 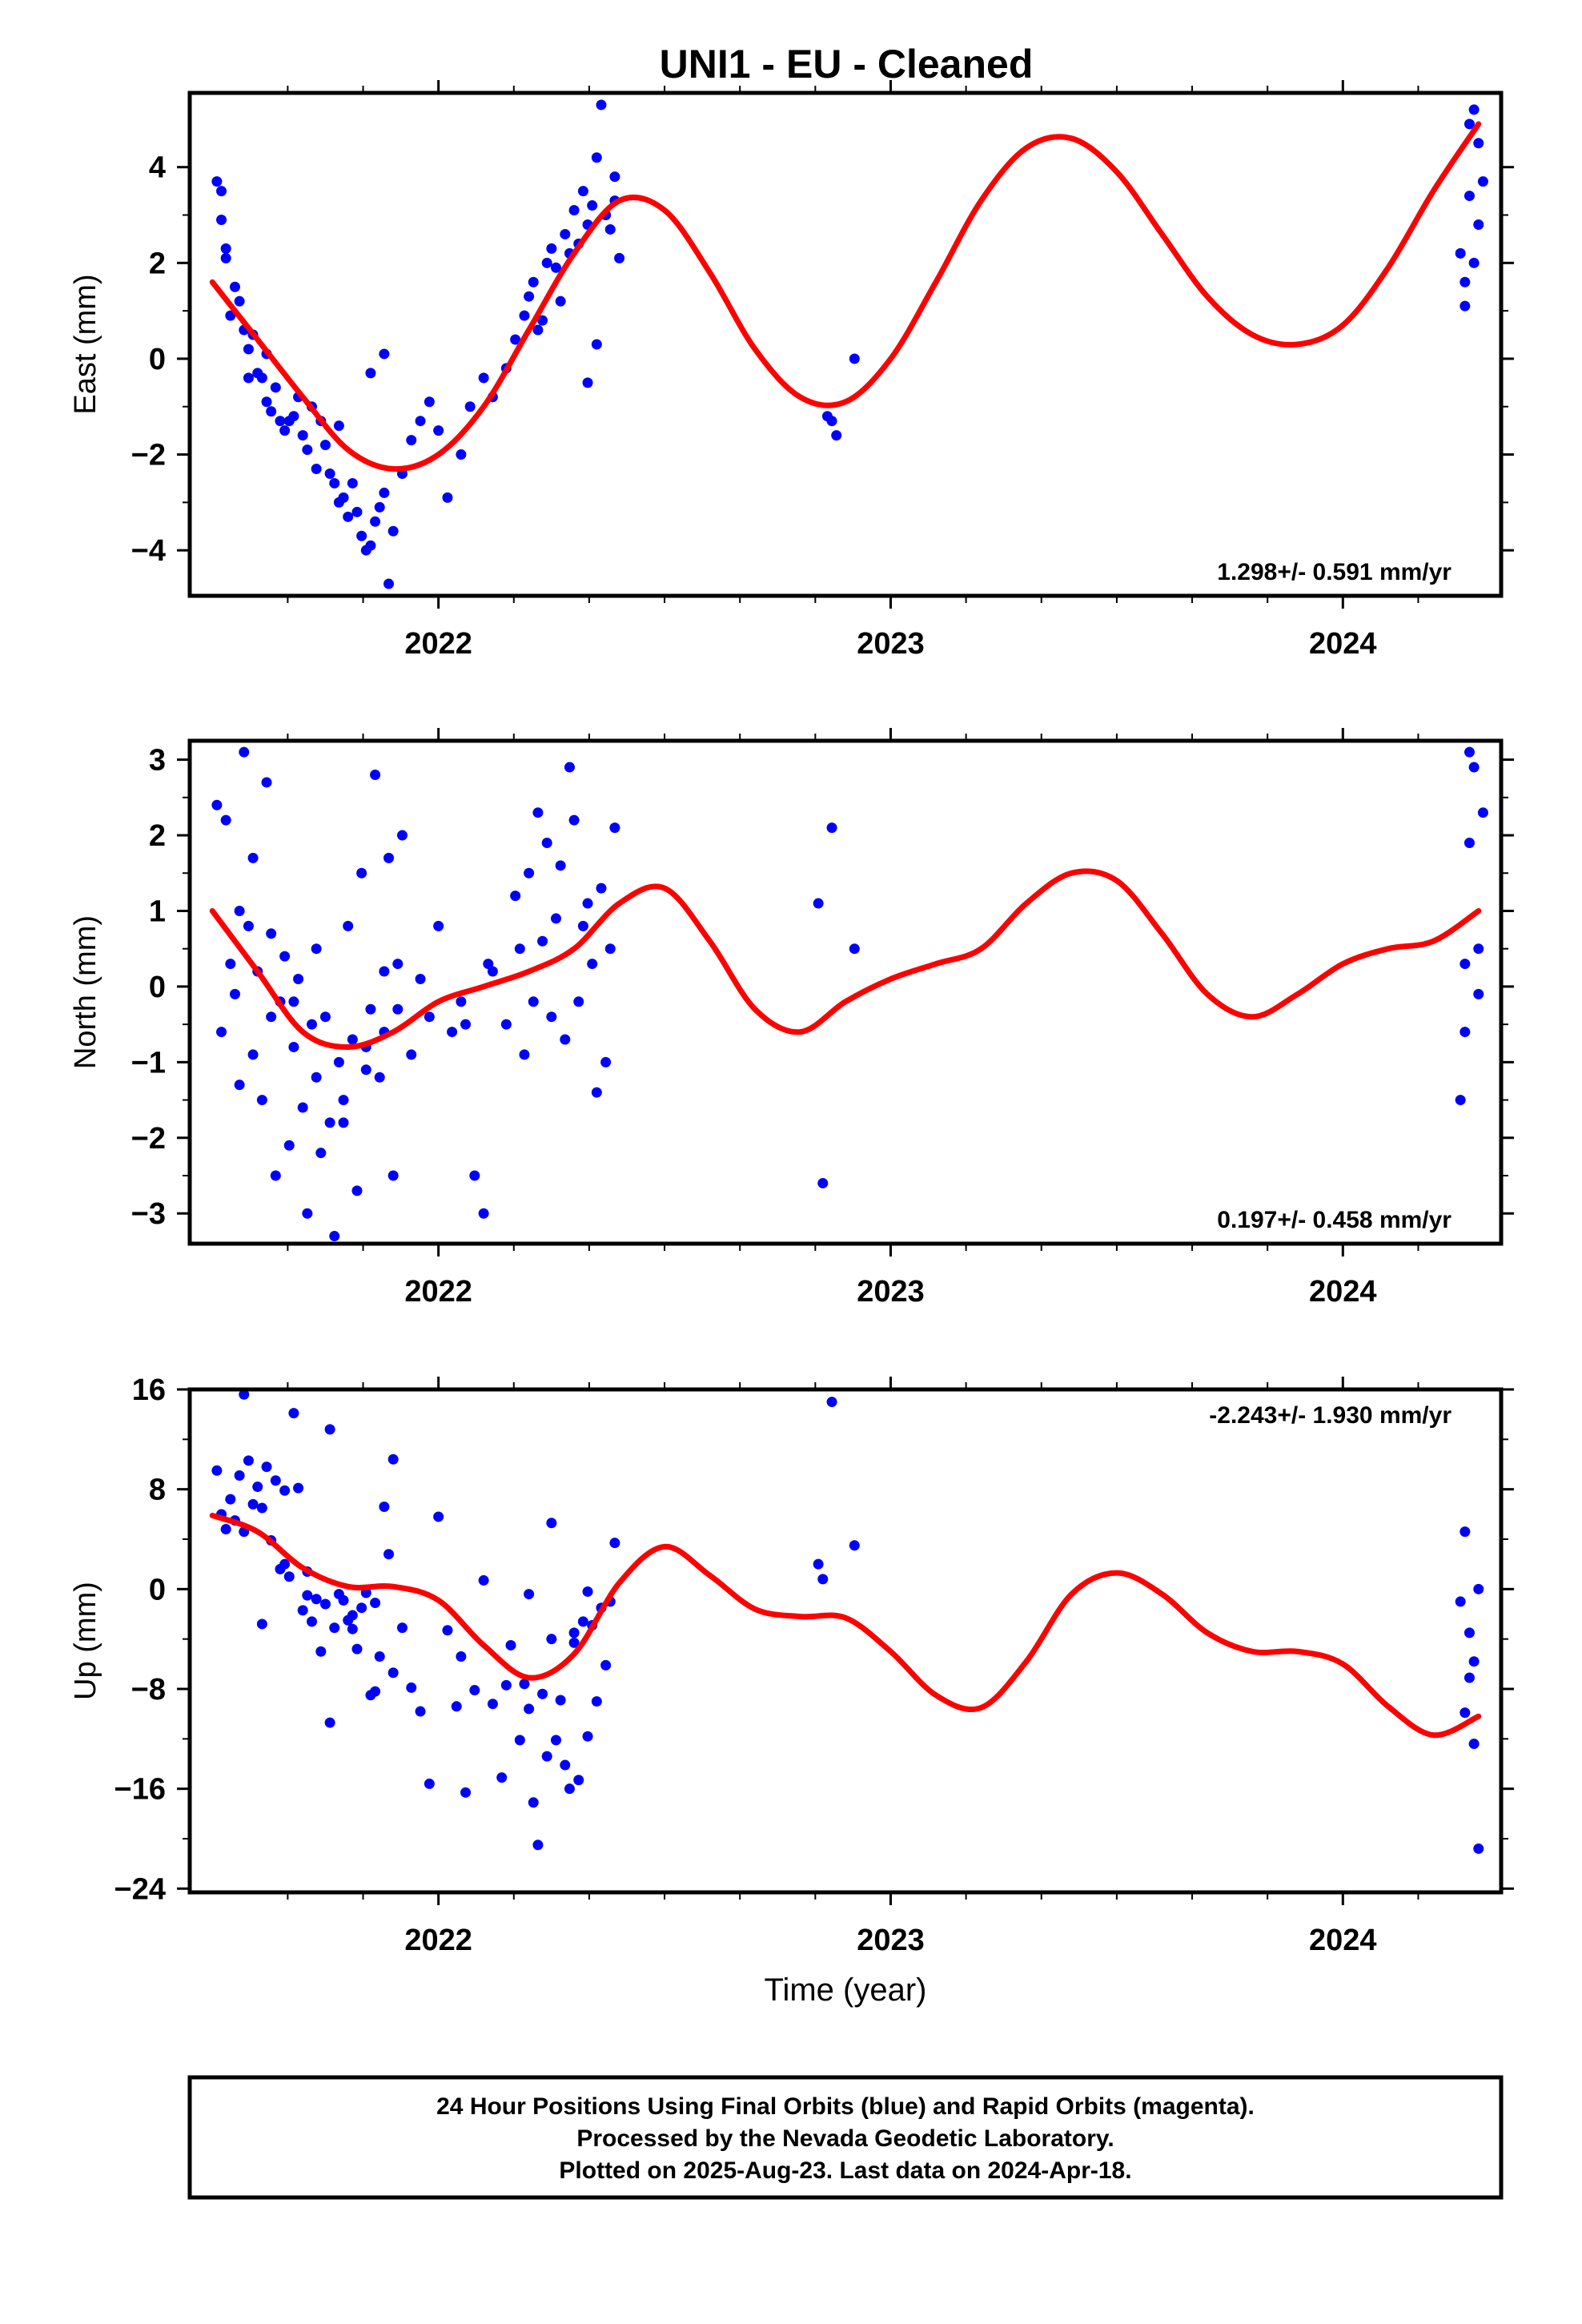 I want to click on y-axis-label: Up (mm), so click(x=86, y=1641).